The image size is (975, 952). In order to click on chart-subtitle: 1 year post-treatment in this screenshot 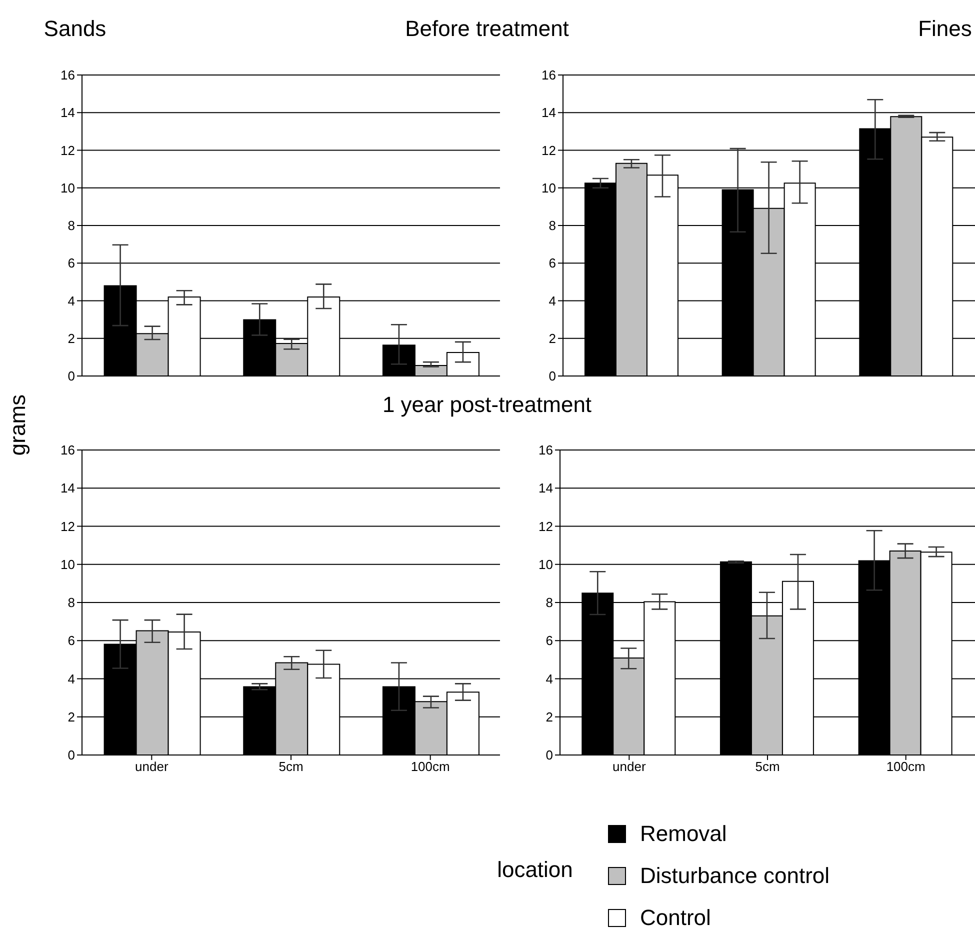, I will do `click(487, 405)`.